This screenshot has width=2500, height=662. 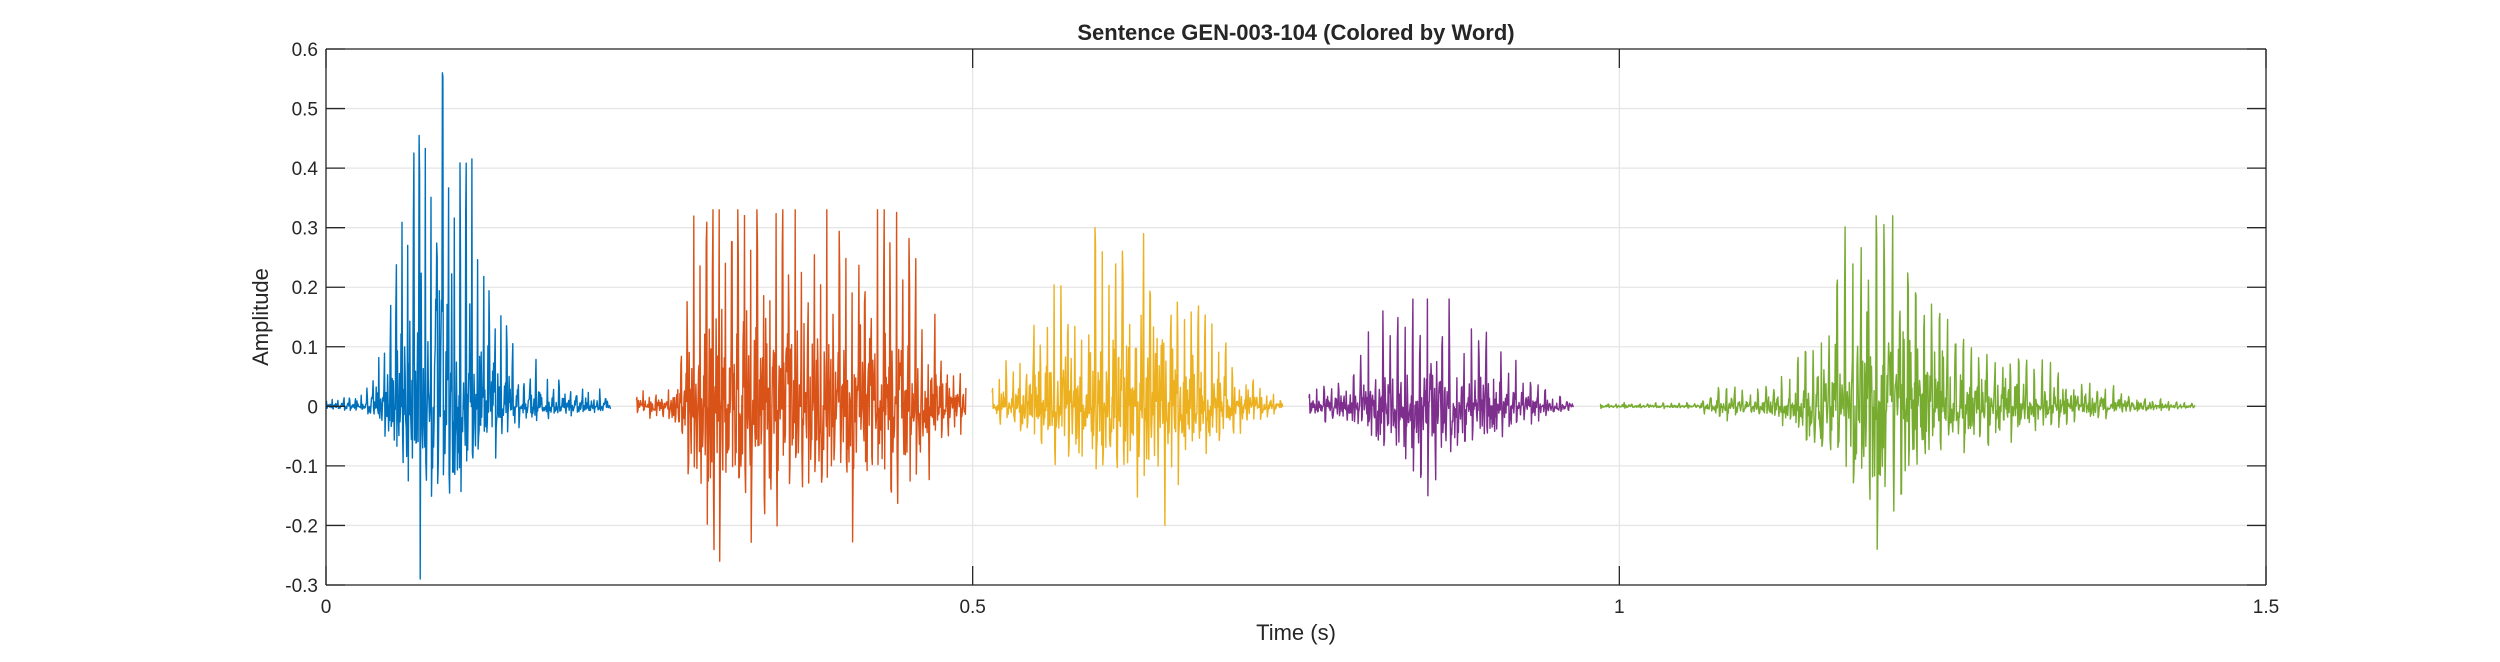 I want to click on y-tick-label: 0.3, so click(x=305, y=229).